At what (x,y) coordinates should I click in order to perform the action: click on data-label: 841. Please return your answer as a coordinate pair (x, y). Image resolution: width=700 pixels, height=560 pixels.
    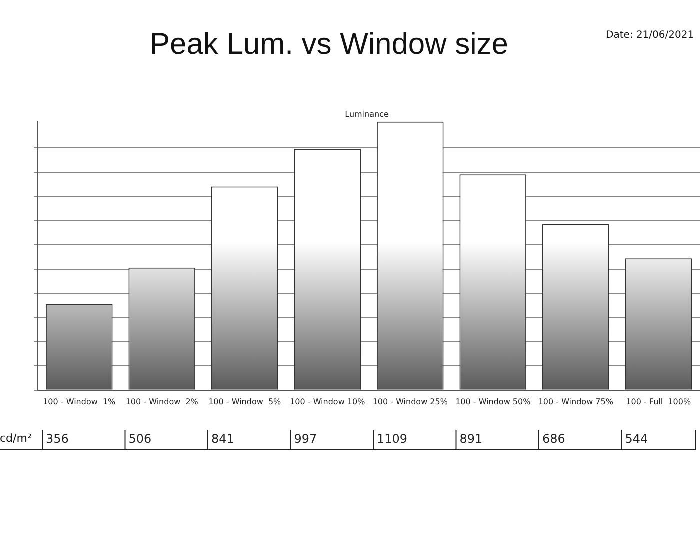
    Looking at the image, I should click on (223, 439).